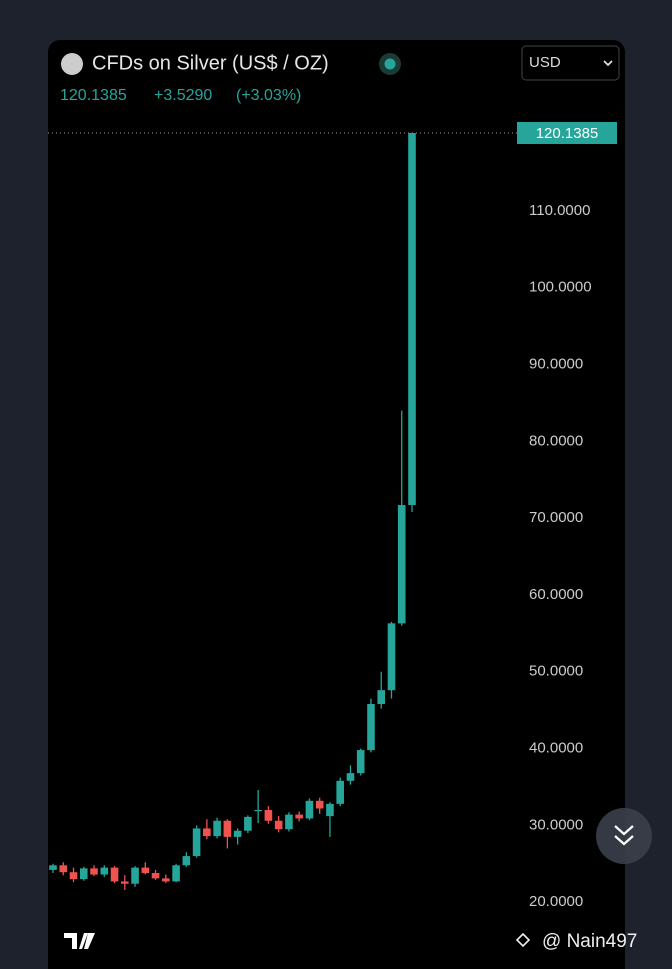 The height and width of the screenshot is (969, 672). What do you see at coordinates (559, 210) in the screenshot?
I see `y-tick-label: 110.0000` at bounding box center [559, 210].